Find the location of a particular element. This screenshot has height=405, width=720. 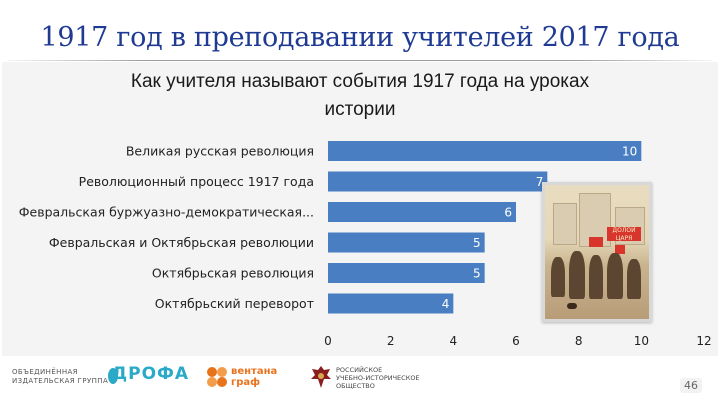

history-society-text-2: УЧЕБНО-ИСТОРИЧЕСКОЕ is located at coordinates (378, 378).